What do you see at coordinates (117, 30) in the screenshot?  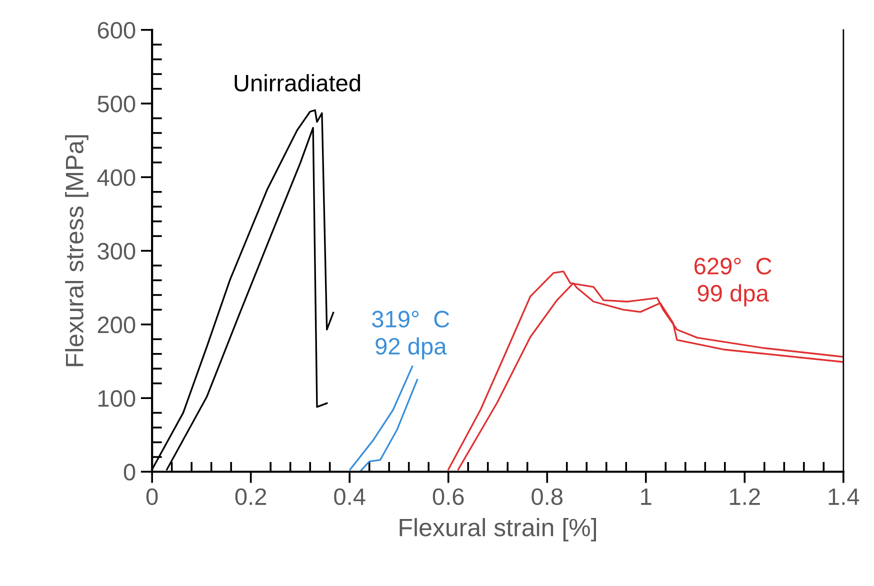 I see `y-tick-label: 600` at bounding box center [117, 30].